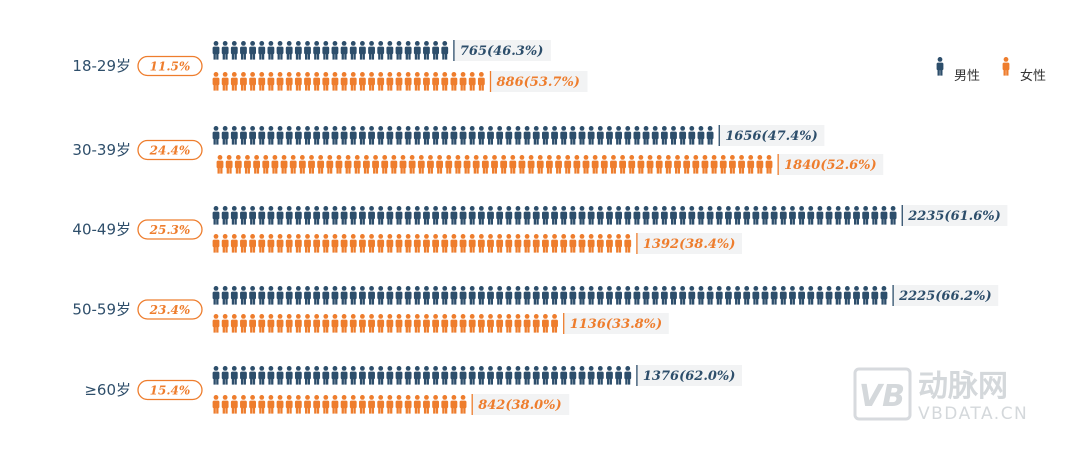  I want to click on group-share-badge, so click(170, 66).